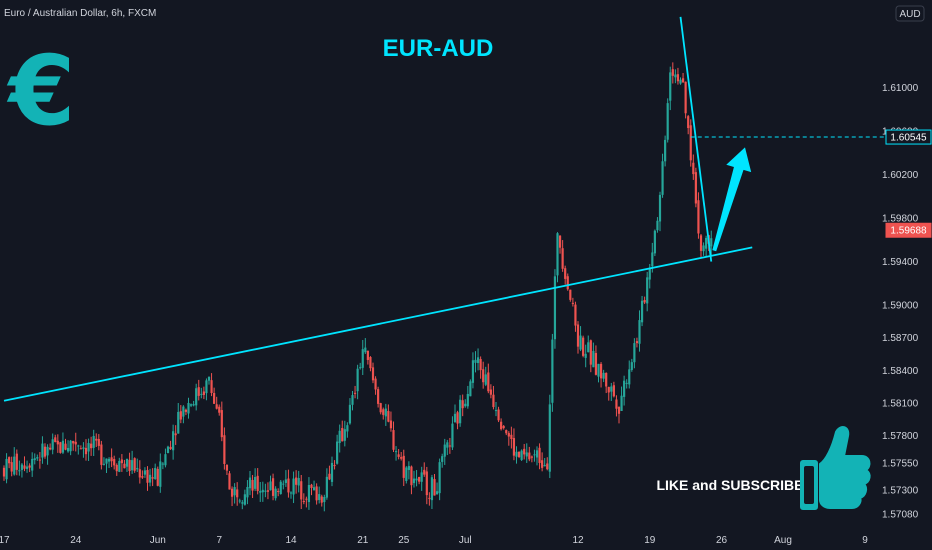 The width and height of the screenshot is (932, 550). Describe the element at coordinates (696, 139) in the screenshot. I see `resistance-trendline` at that location.